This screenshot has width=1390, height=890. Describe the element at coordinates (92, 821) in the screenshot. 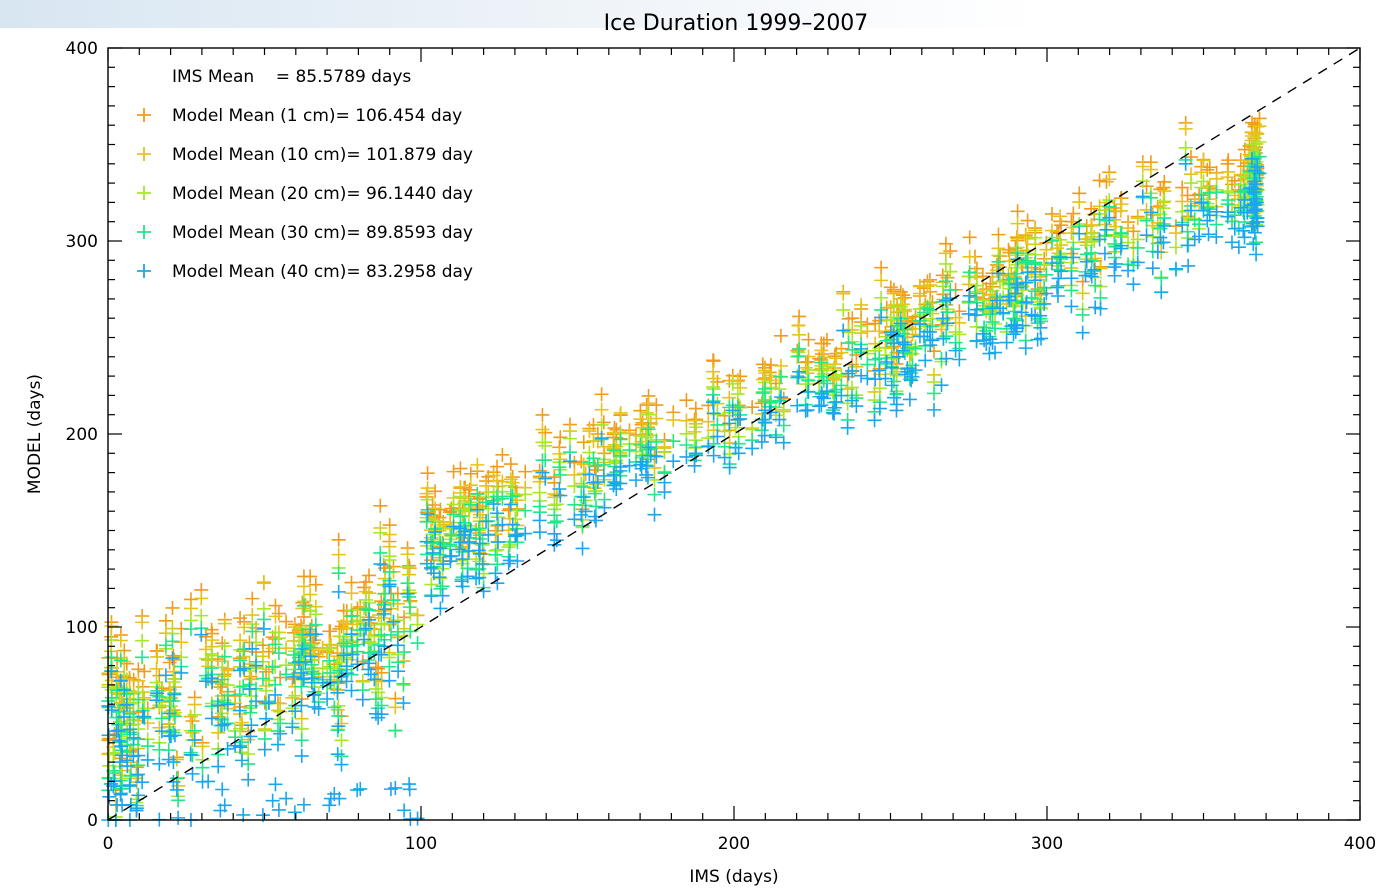

I see `y-tick-label: 0` at that location.